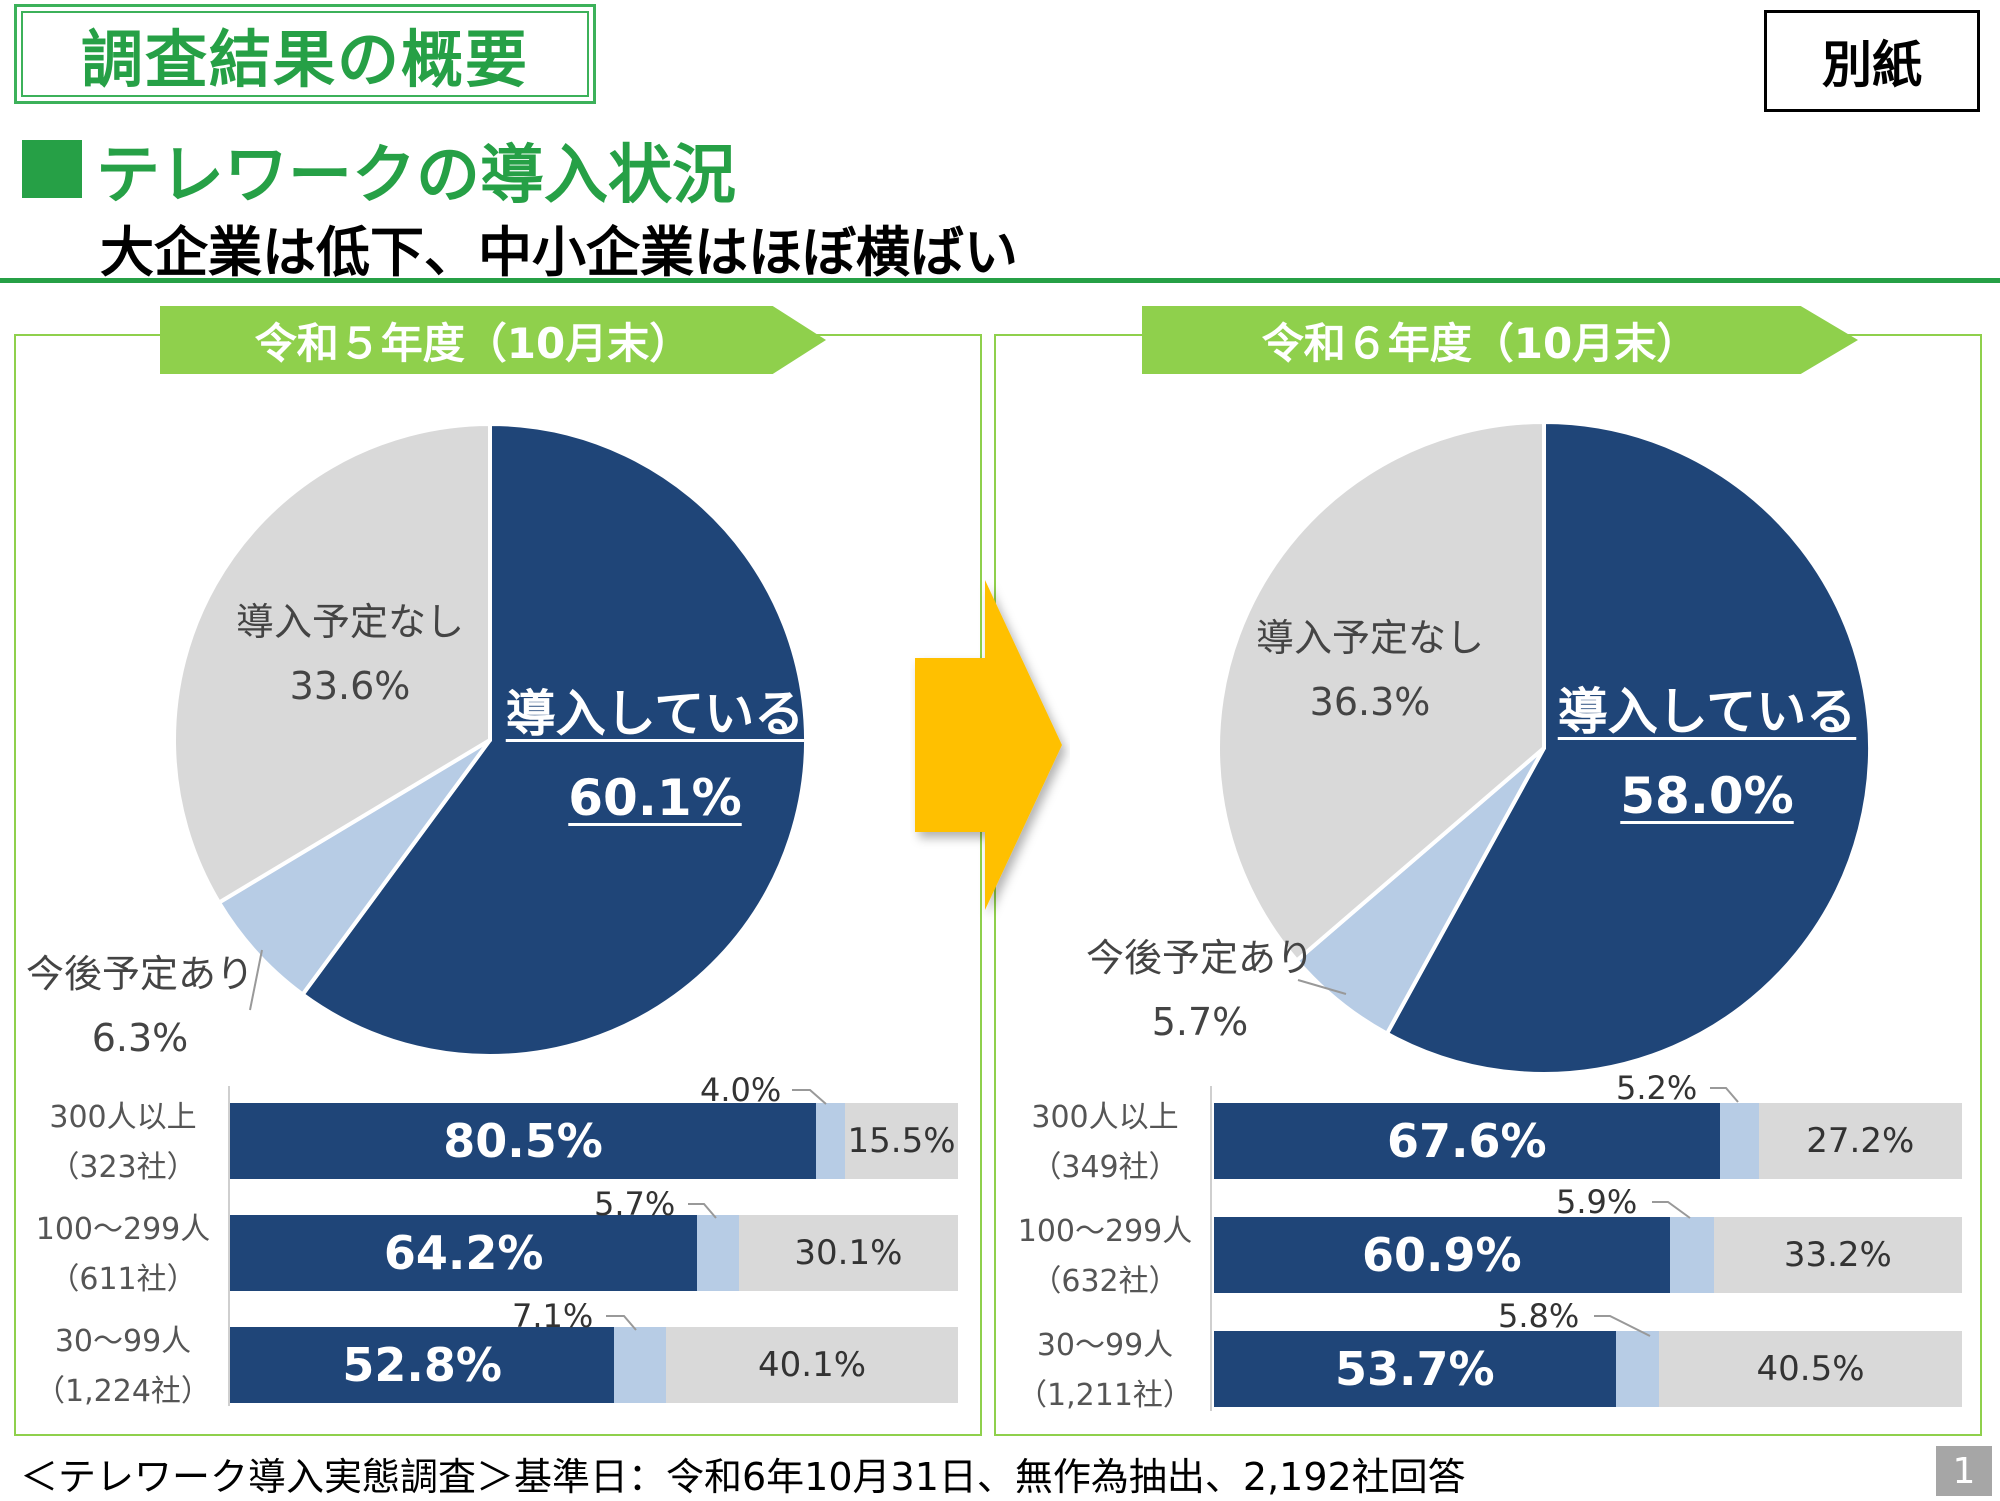 This screenshot has height=1501, width=2000. I want to click on page-title: 調査結果の概要, so click(304, 59).